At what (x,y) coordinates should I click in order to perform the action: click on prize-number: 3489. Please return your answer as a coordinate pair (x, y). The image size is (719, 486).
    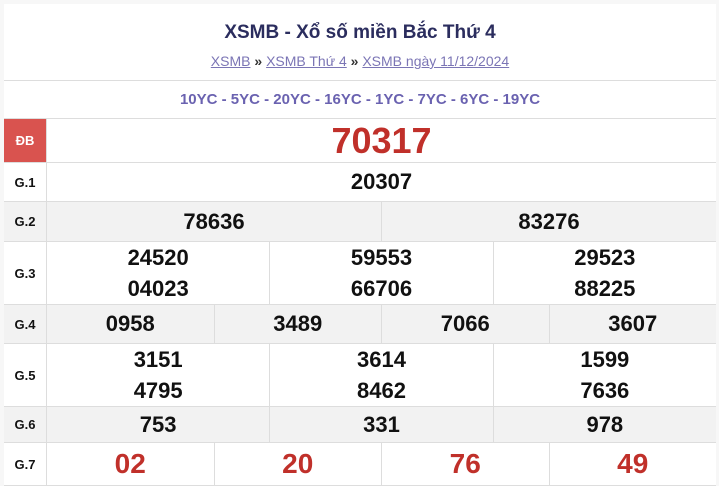
    Looking at the image, I should click on (298, 323).